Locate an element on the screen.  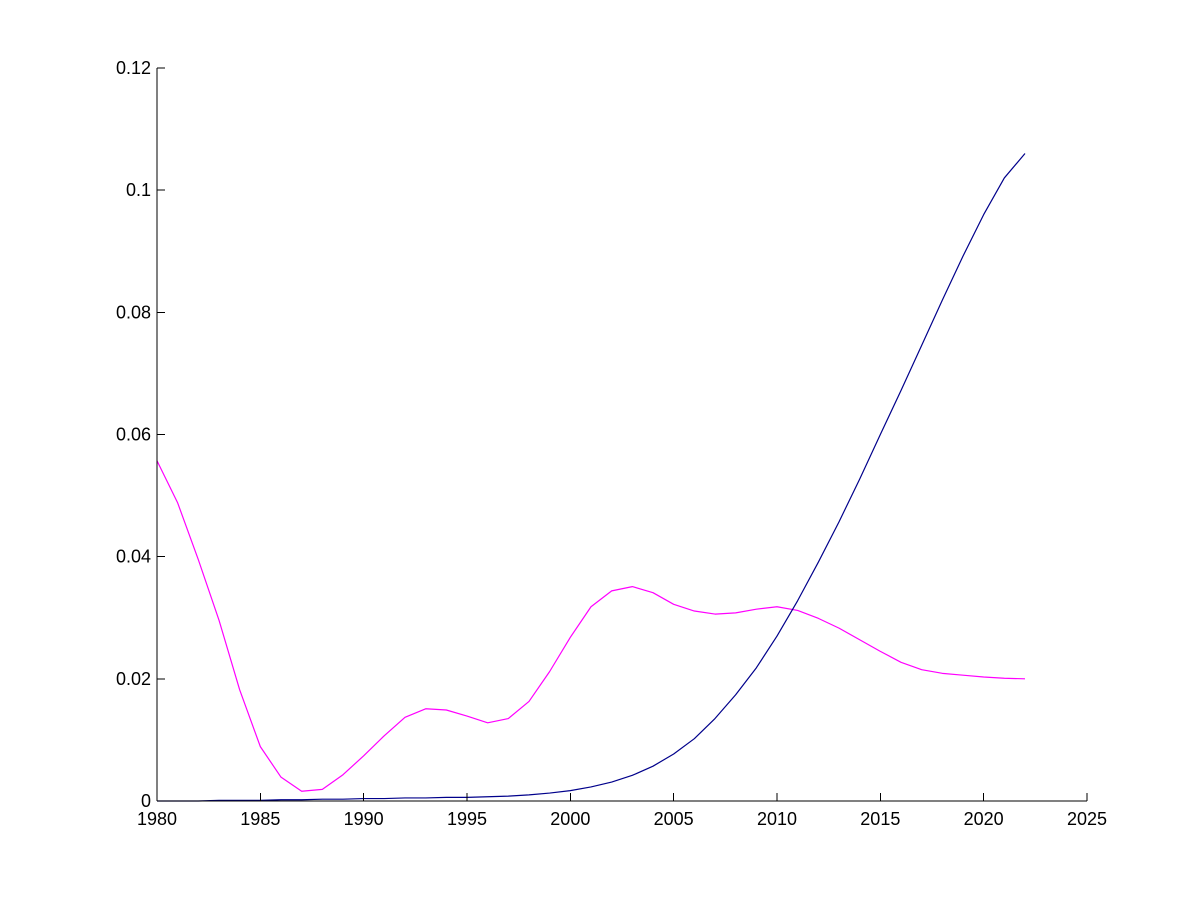
y-tick-label: 0.02 is located at coordinates (133, 679).